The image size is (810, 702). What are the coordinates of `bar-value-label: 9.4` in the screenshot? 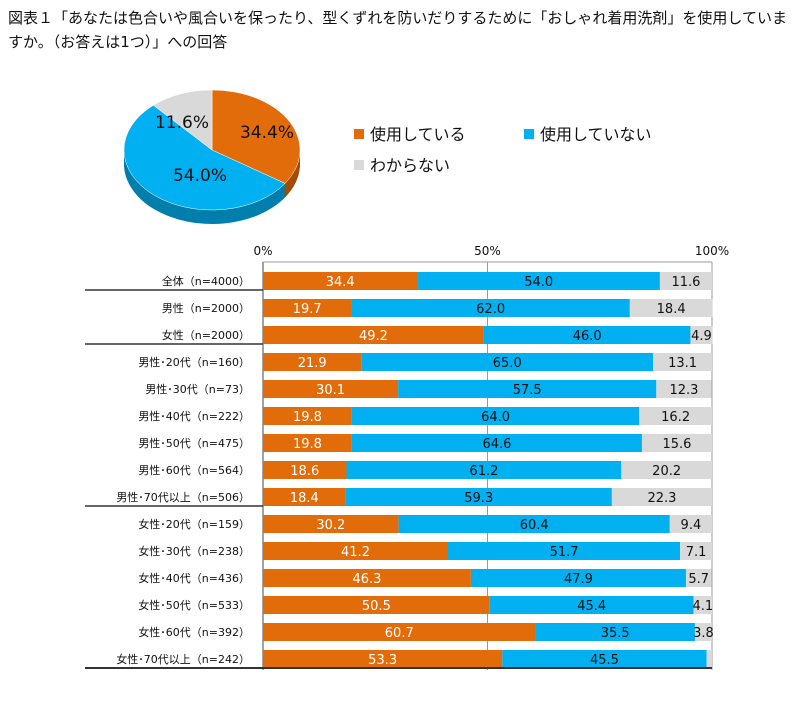 It's located at (691, 525).